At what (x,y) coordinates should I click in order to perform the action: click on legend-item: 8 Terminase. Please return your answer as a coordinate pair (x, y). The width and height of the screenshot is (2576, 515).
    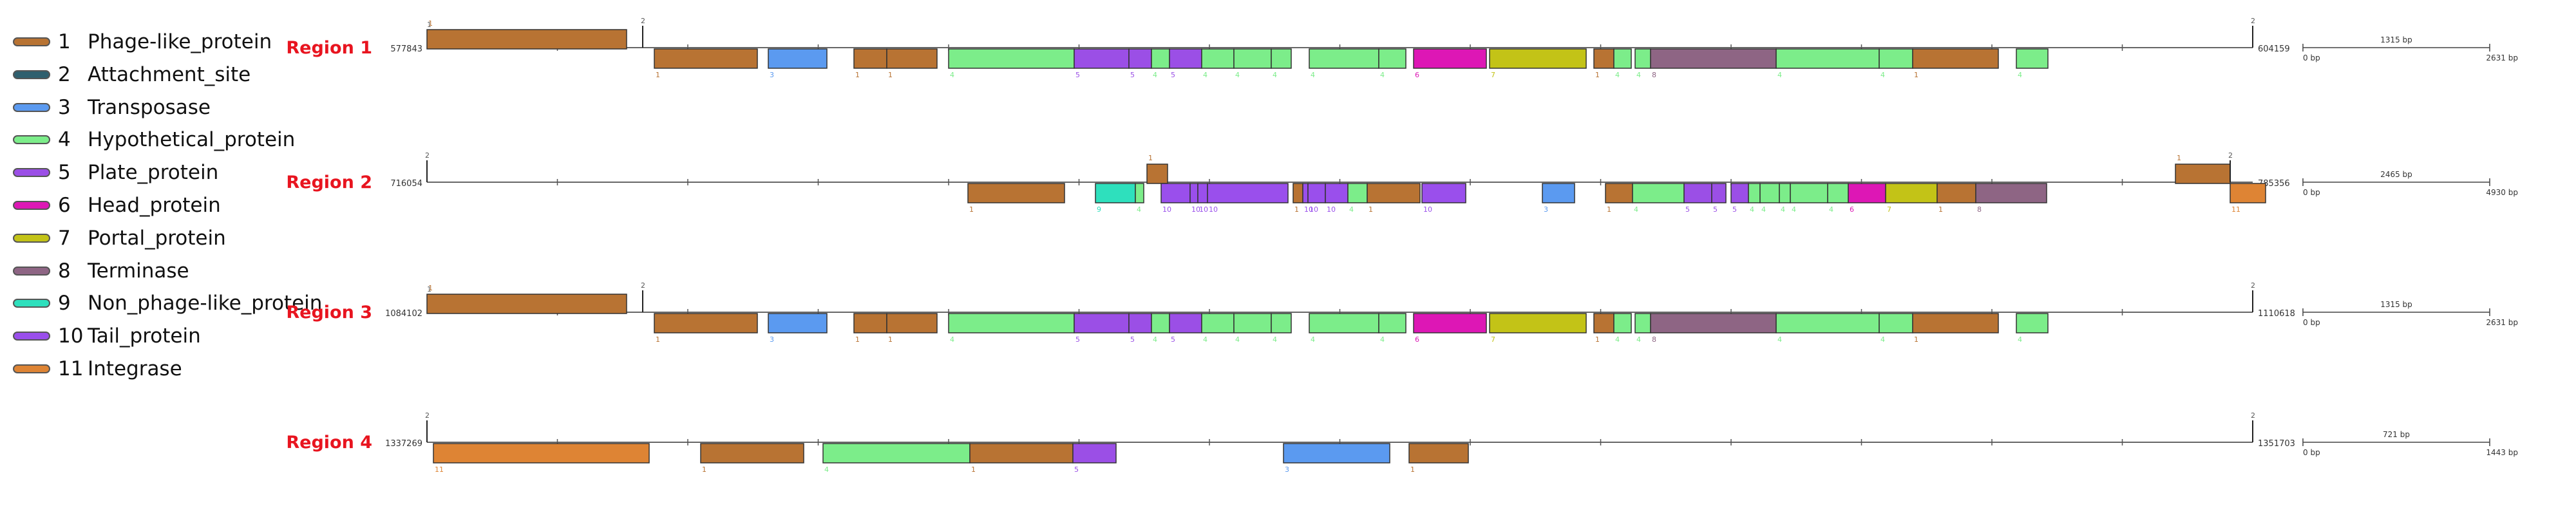
    Looking at the image, I should click on (101, 271).